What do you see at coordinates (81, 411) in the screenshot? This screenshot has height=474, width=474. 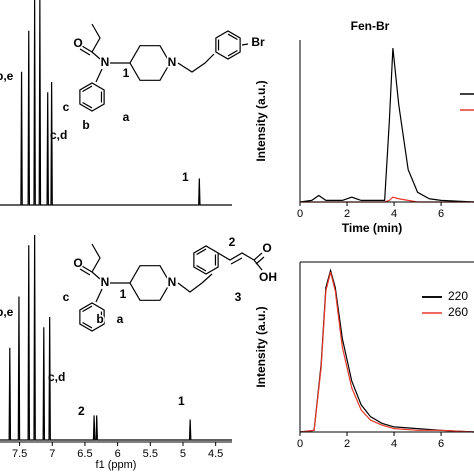 I see `peak-label: 2` at bounding box center [81, 411].